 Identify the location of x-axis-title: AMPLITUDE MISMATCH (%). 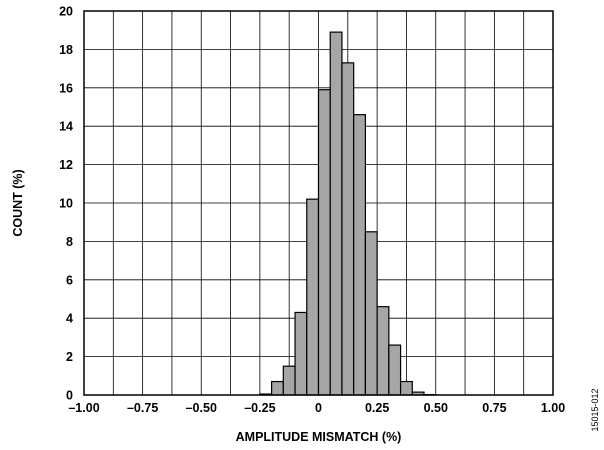
(319, 437).